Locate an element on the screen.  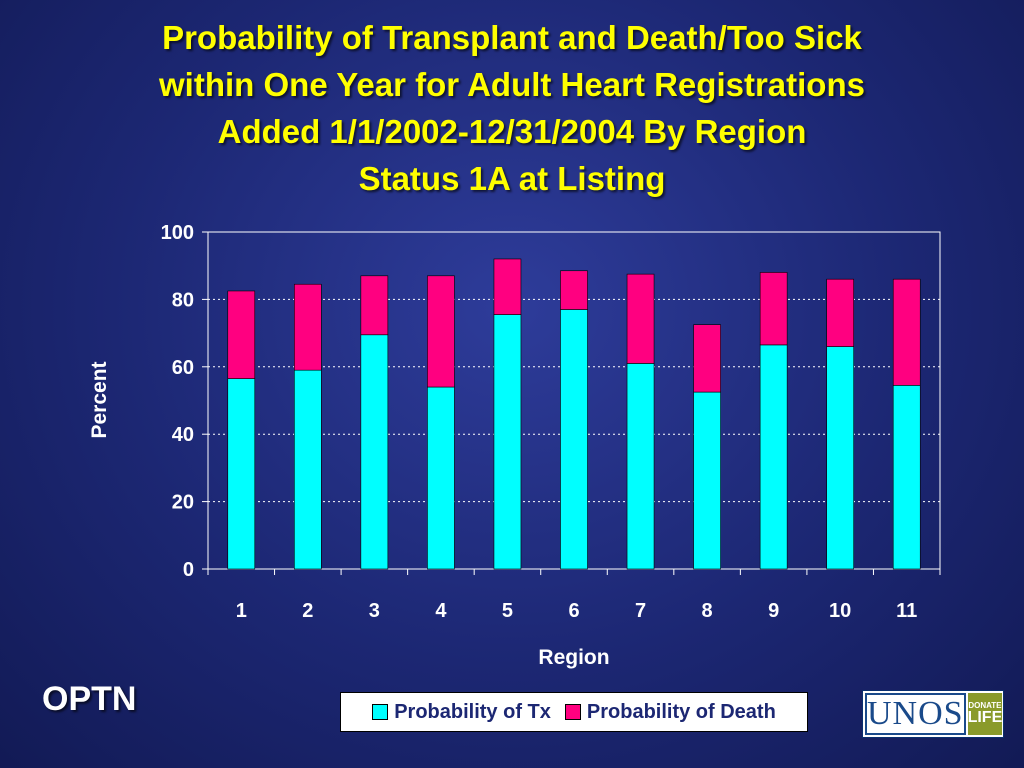
x-tick-label: 3 is located at coordinates (374, 611).